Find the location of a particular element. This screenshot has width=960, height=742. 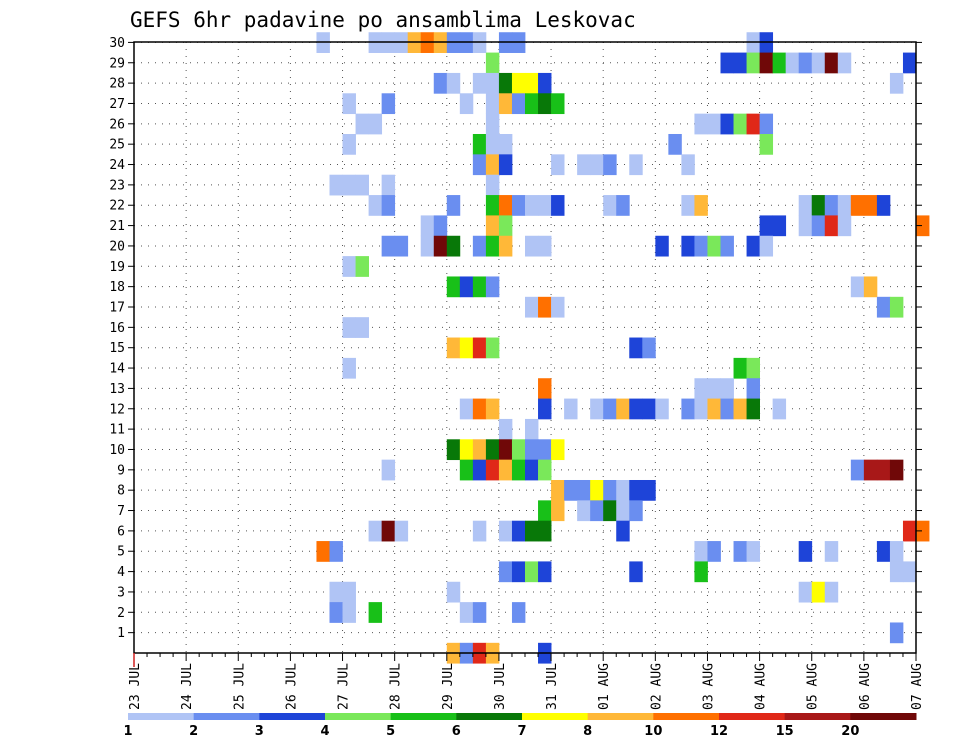

y-tick-label: 13 is located at coordinates (117, 389).